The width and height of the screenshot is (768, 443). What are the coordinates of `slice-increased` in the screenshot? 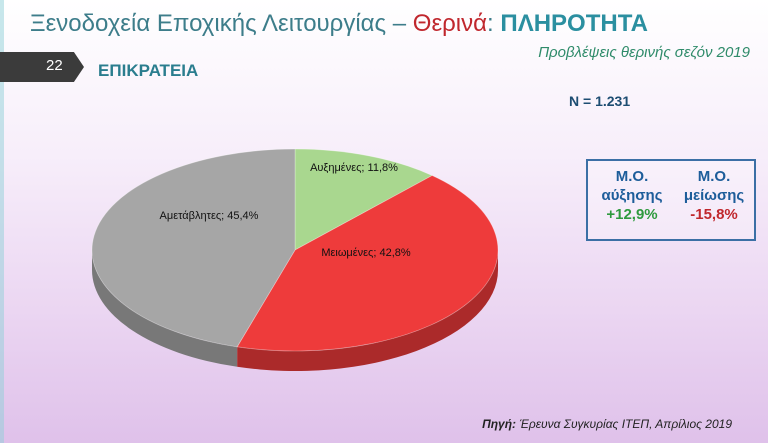 It's located at (363, 199).